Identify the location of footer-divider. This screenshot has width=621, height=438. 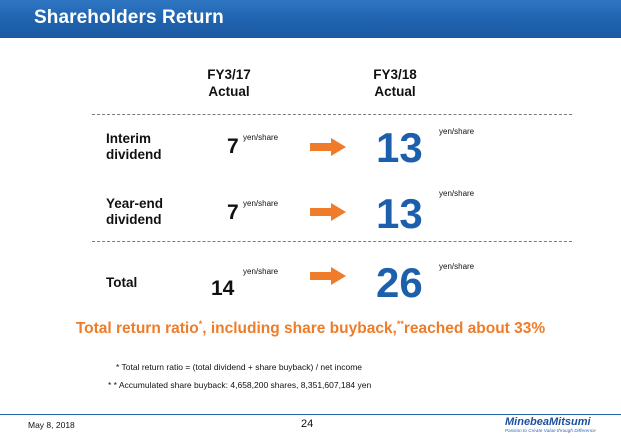
(310, 414).